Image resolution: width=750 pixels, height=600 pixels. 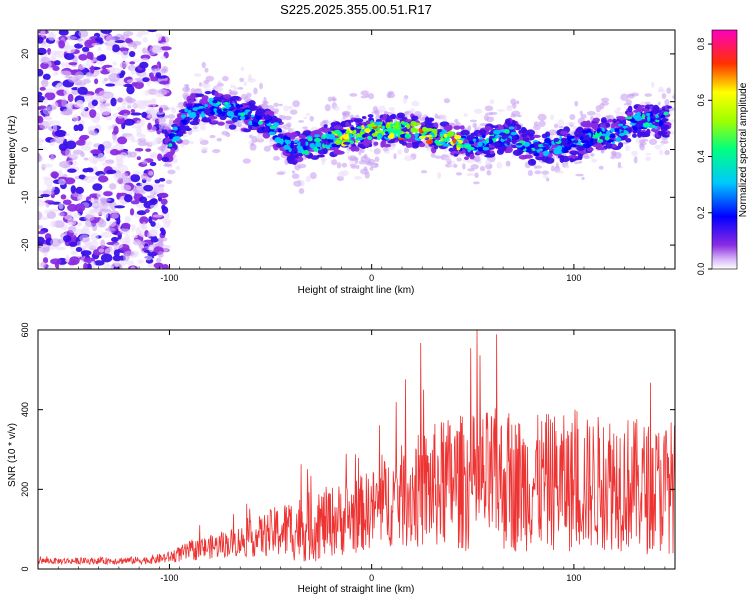 I want to click on y-tick-label: 400, so click(x=25, y=409).